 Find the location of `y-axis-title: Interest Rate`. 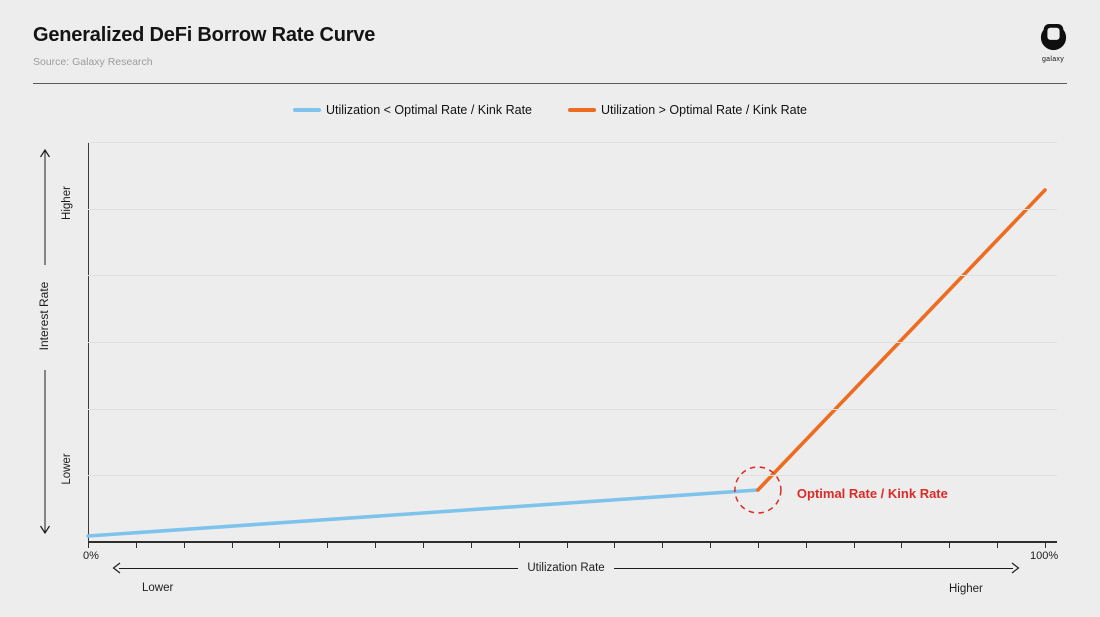

y-axis-title: Interest Rate is located at coordinates (44, 316).